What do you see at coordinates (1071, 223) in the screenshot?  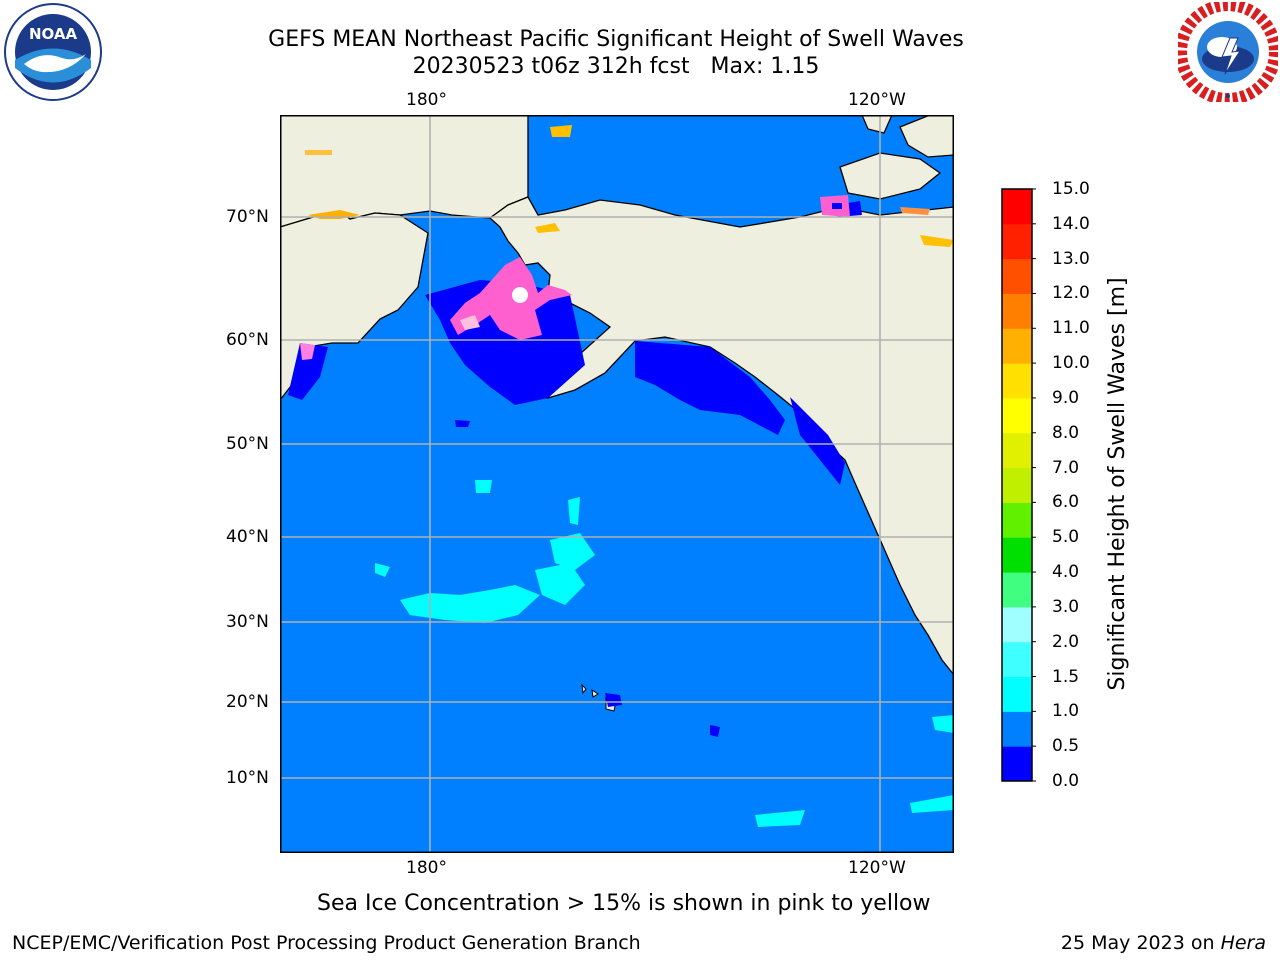 I see `colorbar-tick-label: 14.0` at bounding box center [1071, 223].